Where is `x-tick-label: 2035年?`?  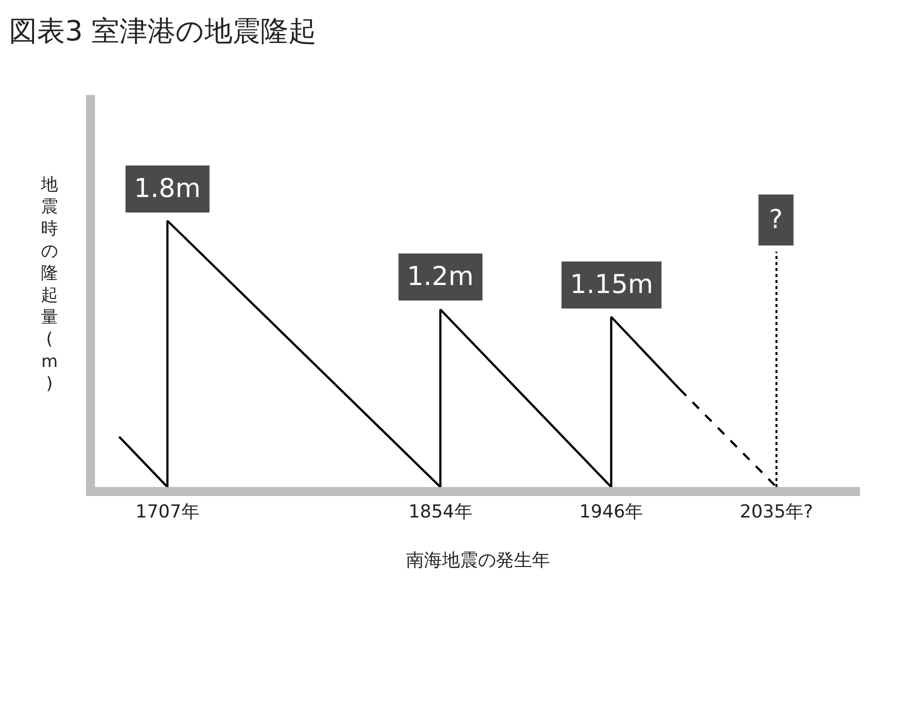
x-tick-label: 2035年? is located at coordinates (777, 512).